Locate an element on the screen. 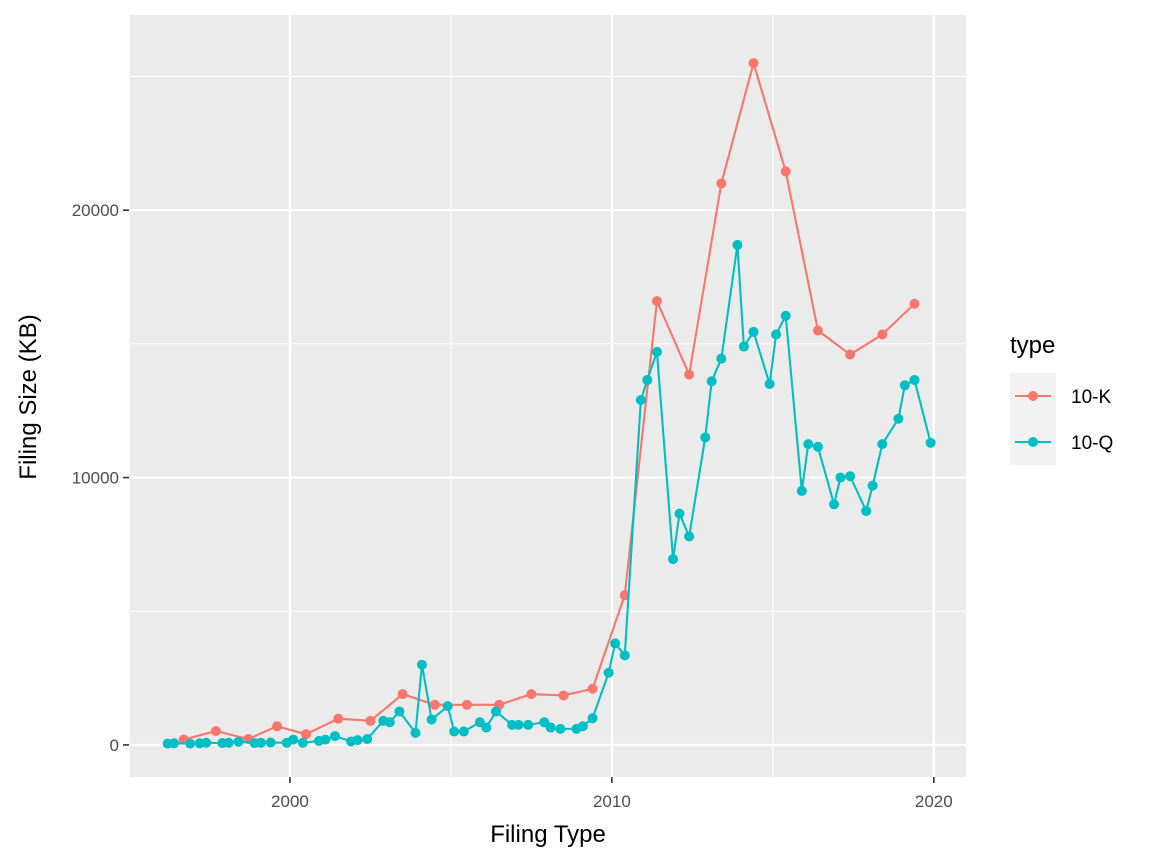 The width and height of the screenshot is (1152, 865). x-axis-title: Filing Type is located at coordinates (548, 834).